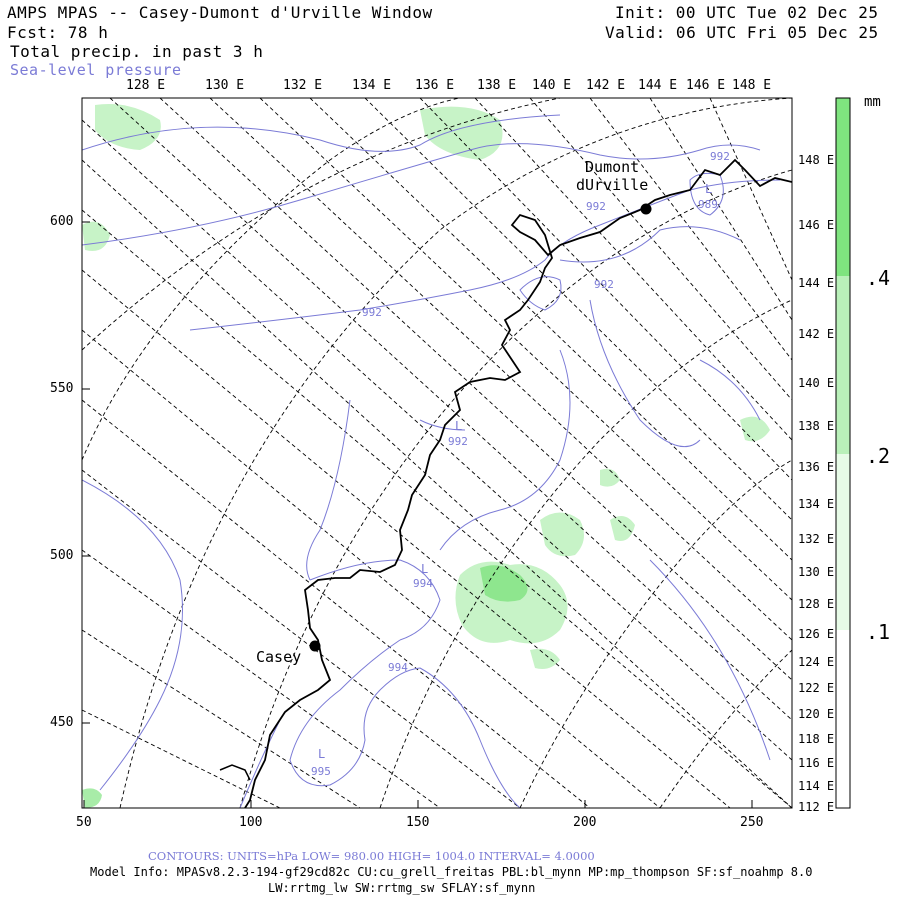  Describe the element at coordinates (708, 204) in the screenshot. I see `isobar-label: 989` at that location.